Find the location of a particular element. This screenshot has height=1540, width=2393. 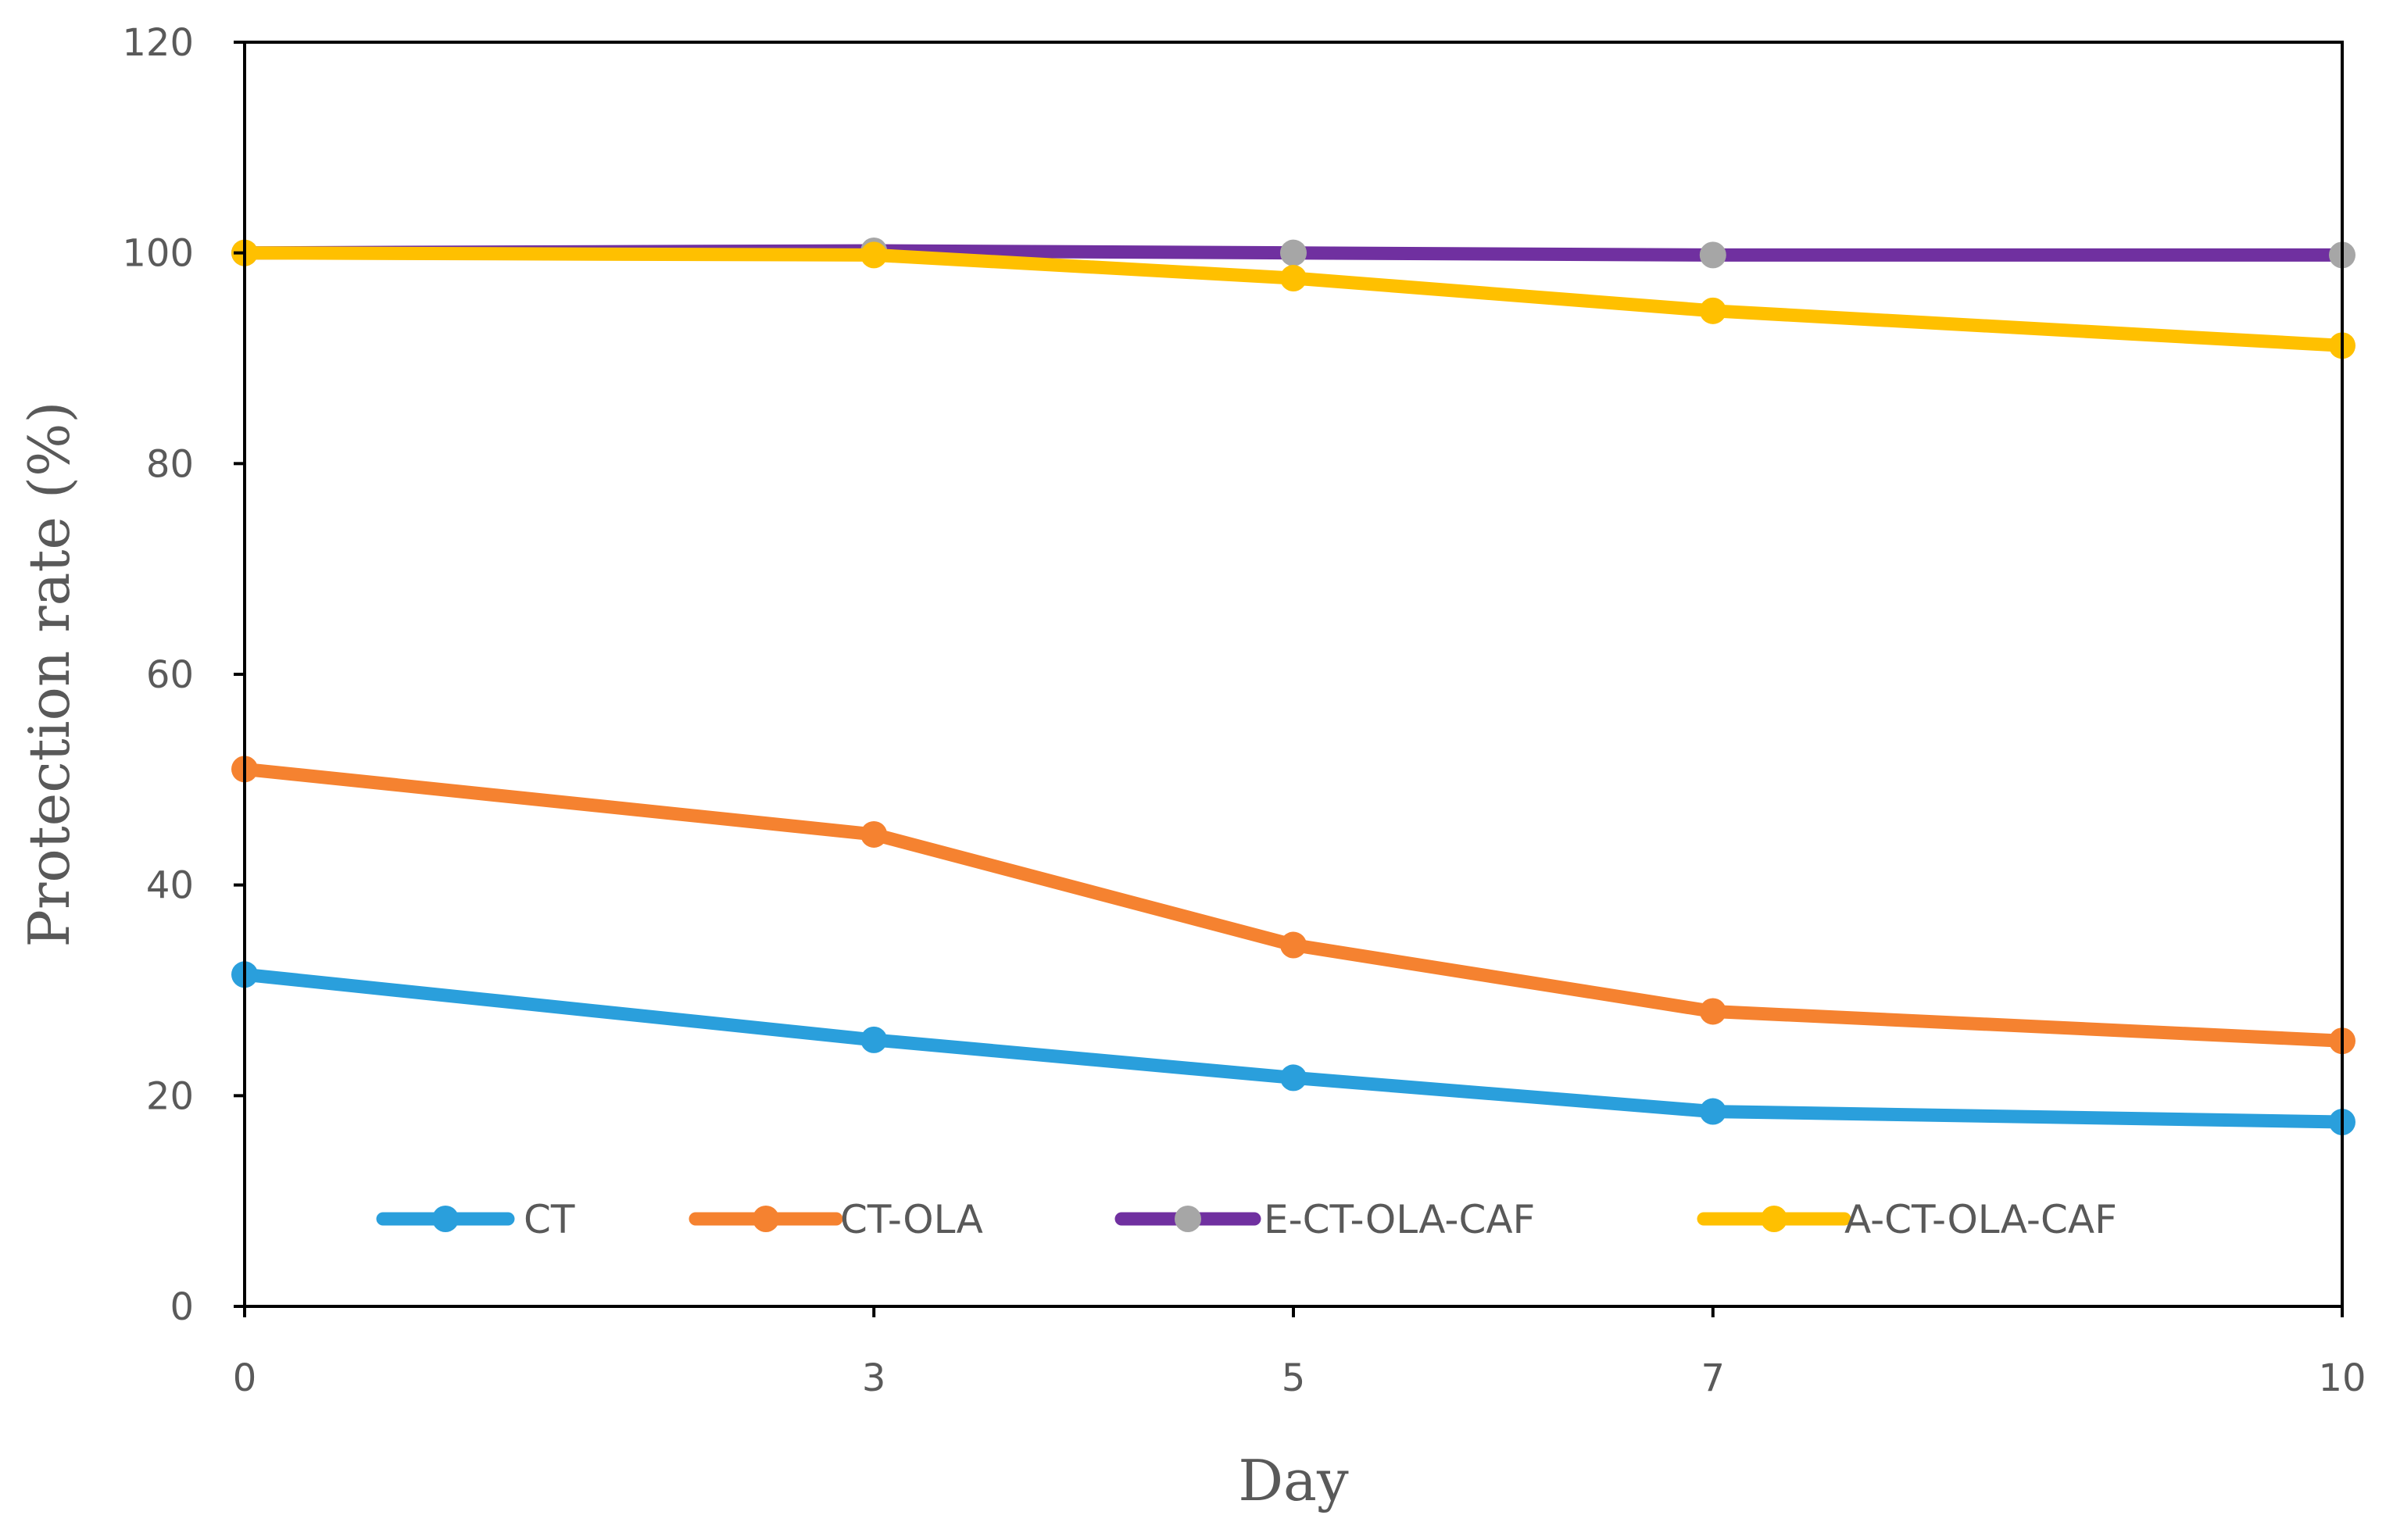

y-tick-label: 20 is located at coordinates (170, 1096).